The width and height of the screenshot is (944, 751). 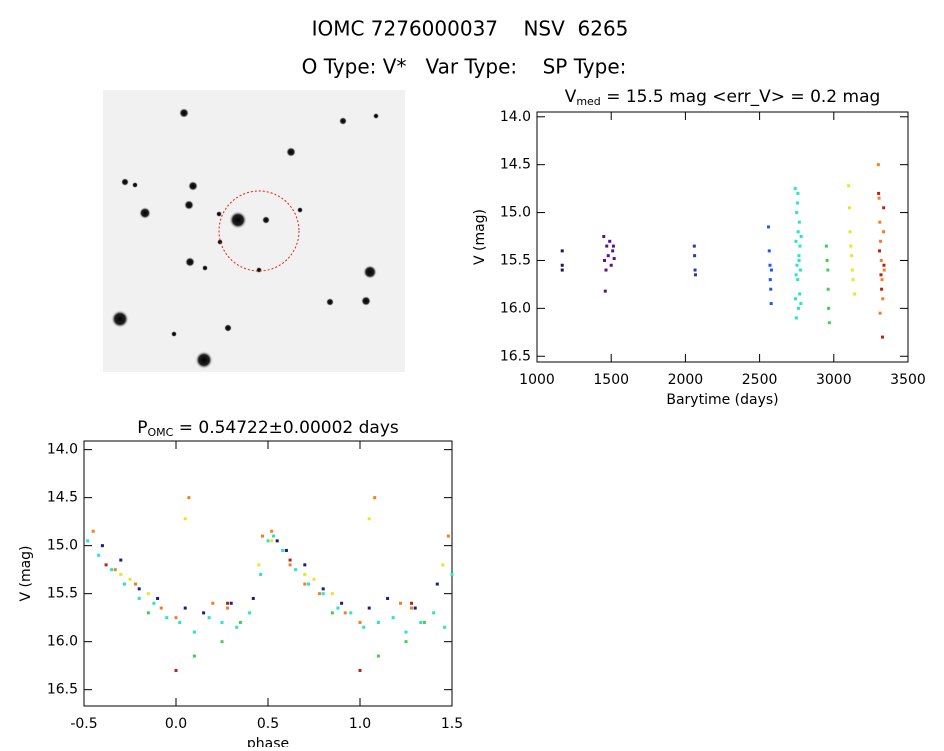 I want to click on x-axis-label: Barytime (days), so click(x=722, y=400).